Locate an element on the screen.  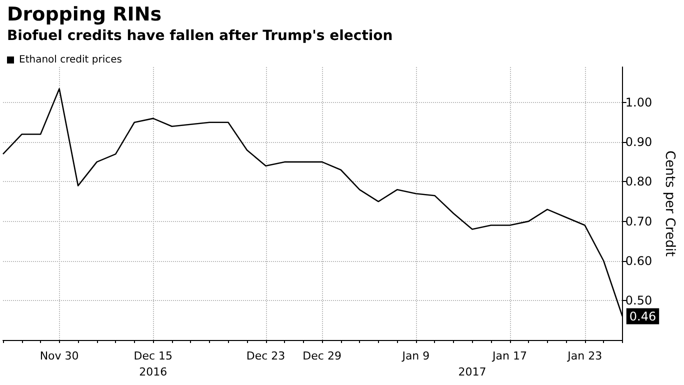
x-tick-label: Jan 17 is located at coordinates (509, 356).